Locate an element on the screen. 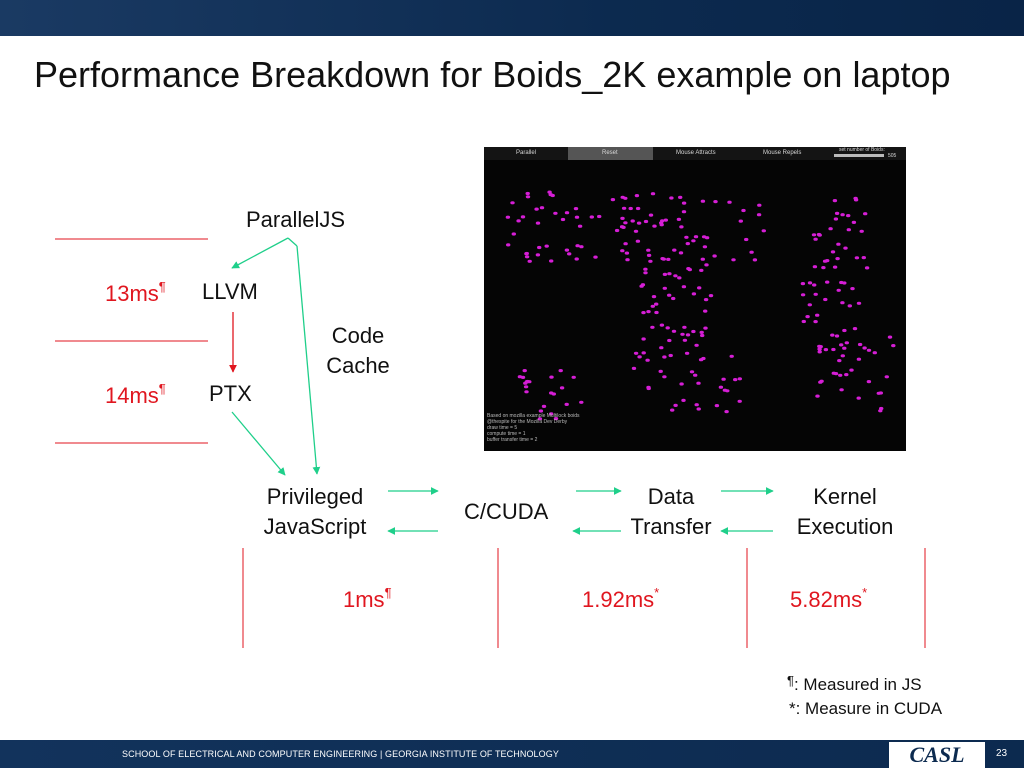  menu-selected-highlight is located at coordinates (610, 153).